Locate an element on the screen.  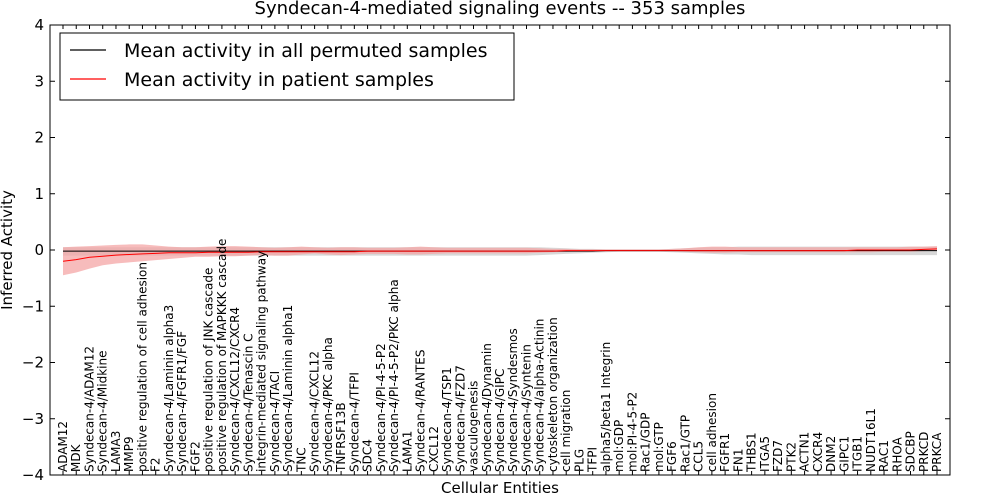
xtick-label: Syndecan-4/PI-4-5-P2/PKC alpha is located at coordinates (394, 375).